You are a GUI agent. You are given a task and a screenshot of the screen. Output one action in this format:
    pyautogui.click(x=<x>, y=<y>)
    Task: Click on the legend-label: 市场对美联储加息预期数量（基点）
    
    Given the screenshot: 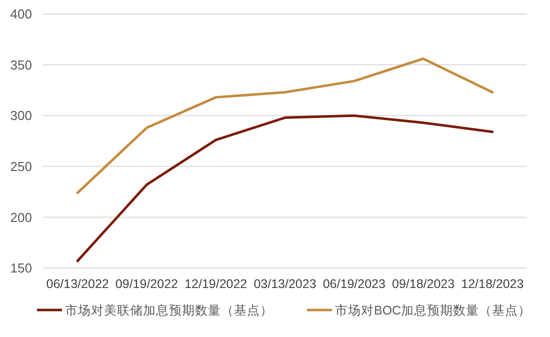 What is the action you would take?
    pyautogui.click(x=169, y=310)
    